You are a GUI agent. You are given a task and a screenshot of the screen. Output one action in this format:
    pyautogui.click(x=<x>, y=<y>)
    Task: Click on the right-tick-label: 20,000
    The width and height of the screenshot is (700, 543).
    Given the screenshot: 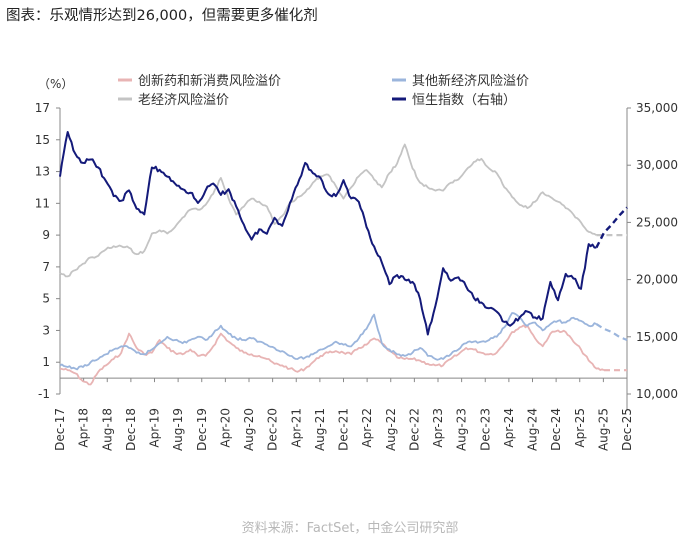 What is the action you would take?
    pyautogui.click(x=657, y=280)
    